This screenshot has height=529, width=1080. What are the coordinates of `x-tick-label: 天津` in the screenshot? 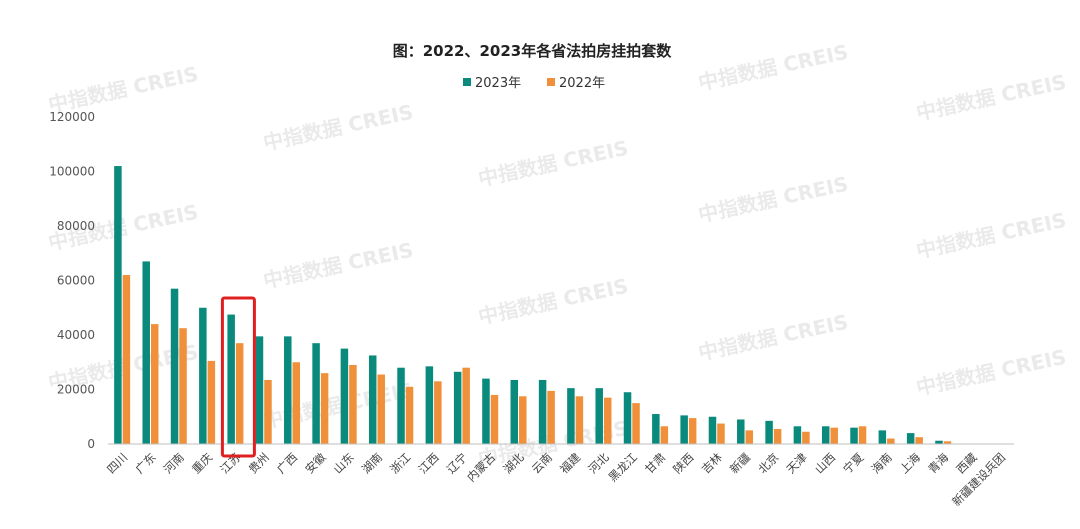 It's located at (797, 463).